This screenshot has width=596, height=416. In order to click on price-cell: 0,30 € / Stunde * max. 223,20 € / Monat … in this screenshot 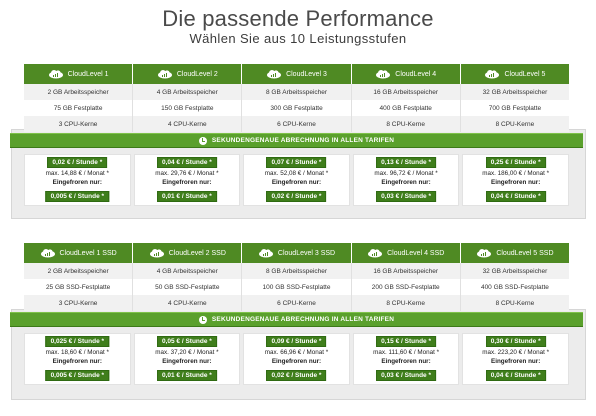, I will do `click(515, 359)`.